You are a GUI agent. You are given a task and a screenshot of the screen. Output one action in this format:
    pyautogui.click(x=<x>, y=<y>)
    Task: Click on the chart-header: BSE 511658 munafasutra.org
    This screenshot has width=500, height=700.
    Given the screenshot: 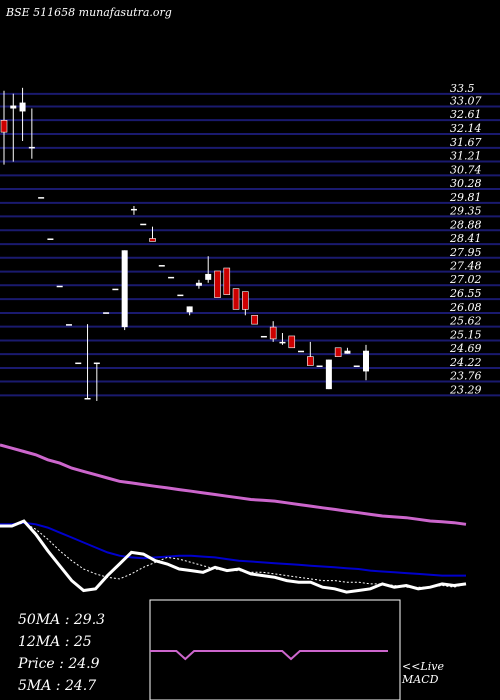 What is the action you would take?
    pyautogui.click(x=89, y=12)
    